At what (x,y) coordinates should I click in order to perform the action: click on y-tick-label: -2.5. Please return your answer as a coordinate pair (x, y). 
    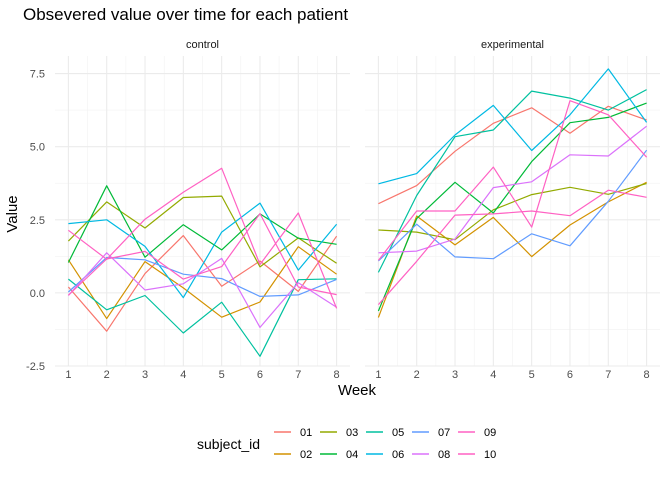
    Looking at the image, I should click on (35, 367).